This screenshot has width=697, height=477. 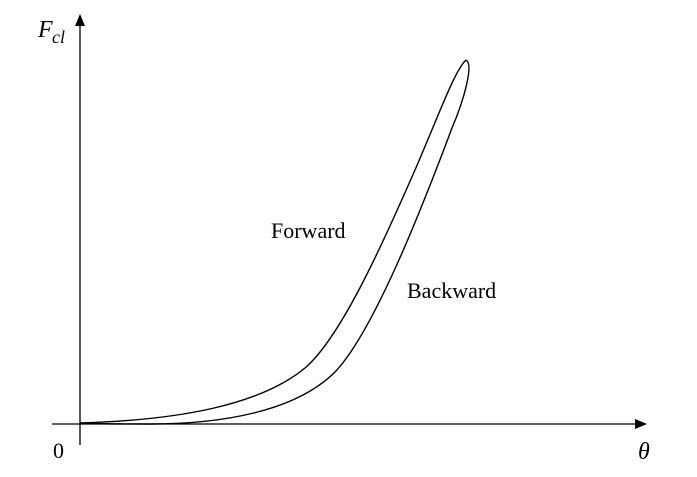 What do you see at coordinates (45, 30) in the screenshot?
I see `y-axis-label: F` at bounding box center [45, 30].